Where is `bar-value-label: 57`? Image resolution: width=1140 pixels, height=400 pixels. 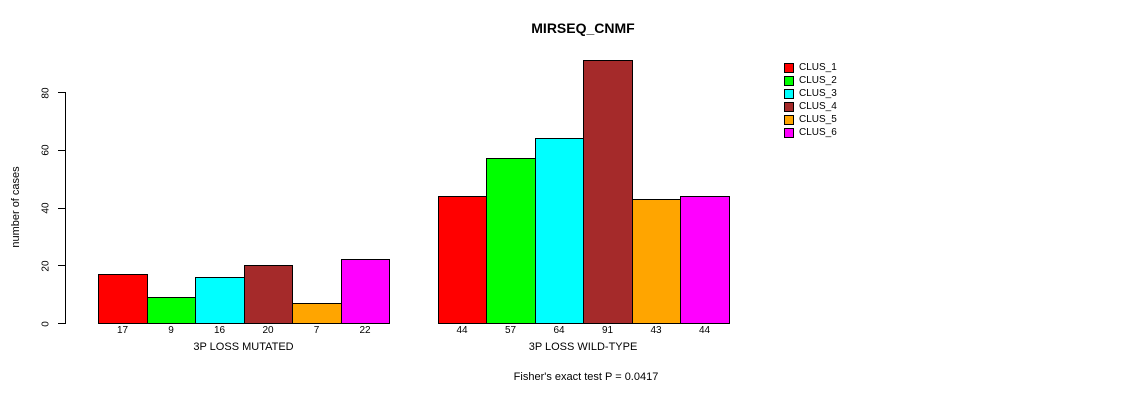
bar-value-label: 57 is located at coordinates (510, 330).